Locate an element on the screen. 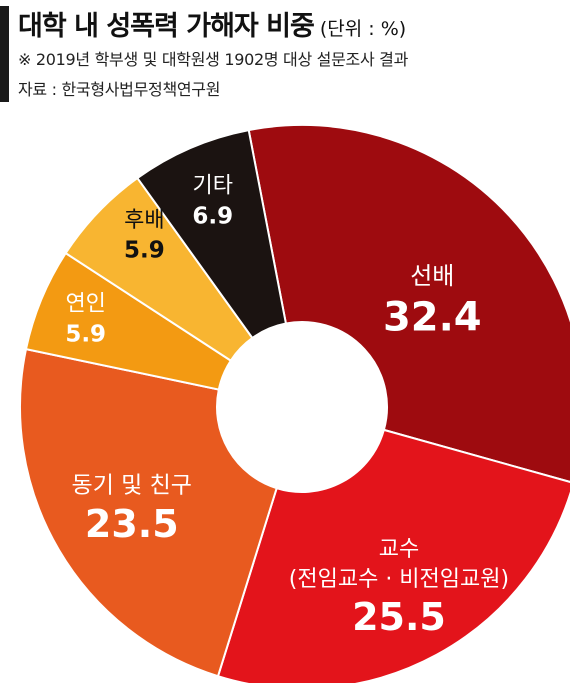 The height and width of the screenshot is (683, 570). slice-name-3: 동기 및 친구 is located at coordinates (132, 486).